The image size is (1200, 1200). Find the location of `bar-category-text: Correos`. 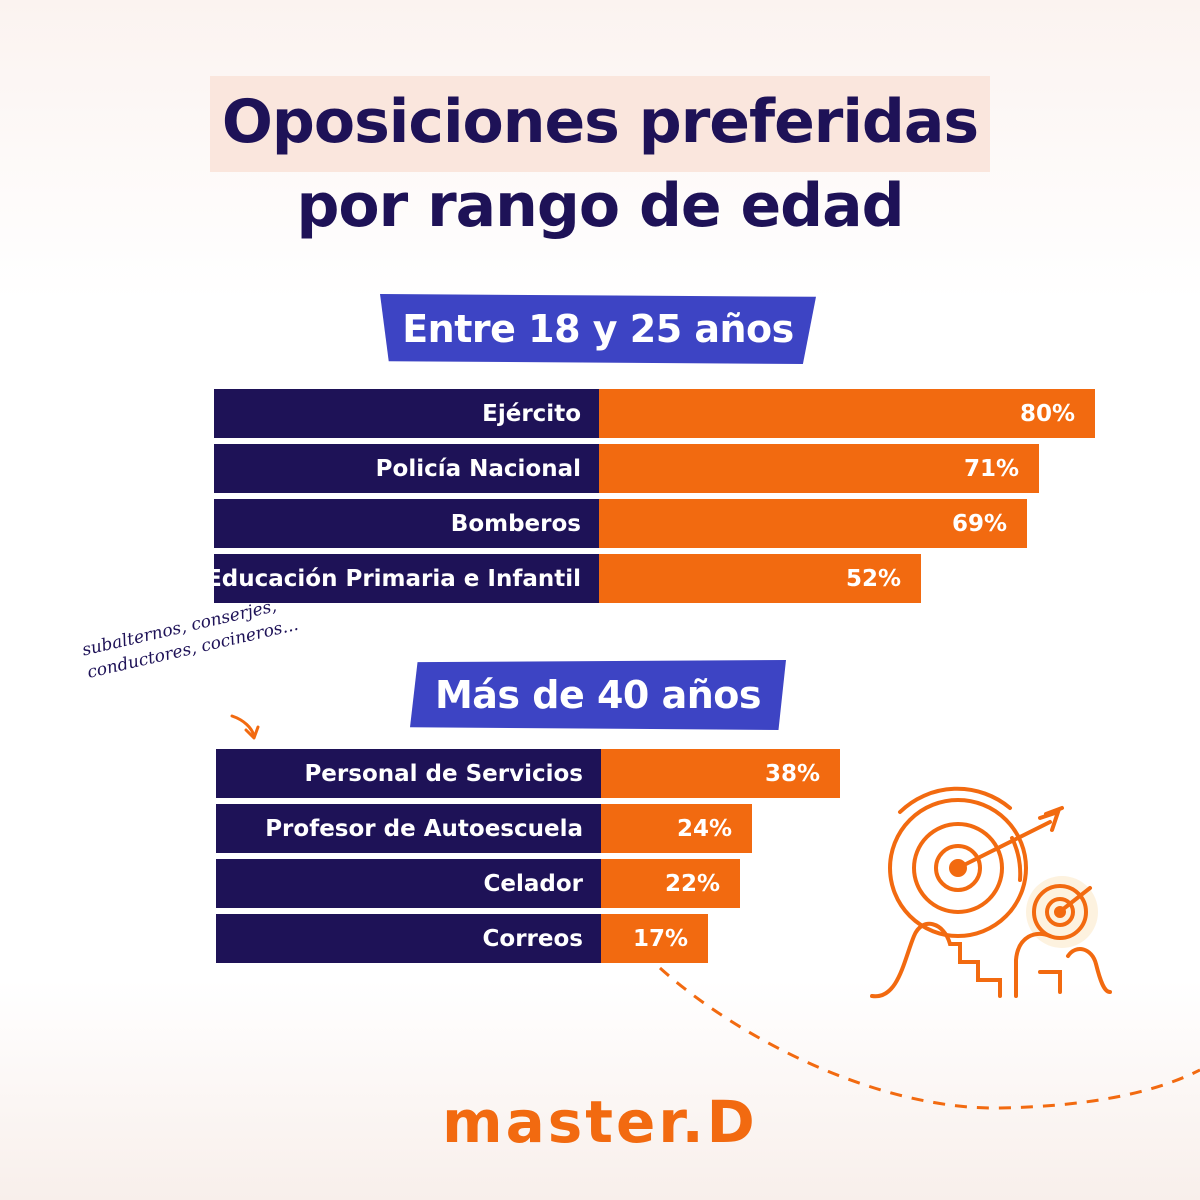

bar-category-text: Correos is located at coordinates (532, 938).